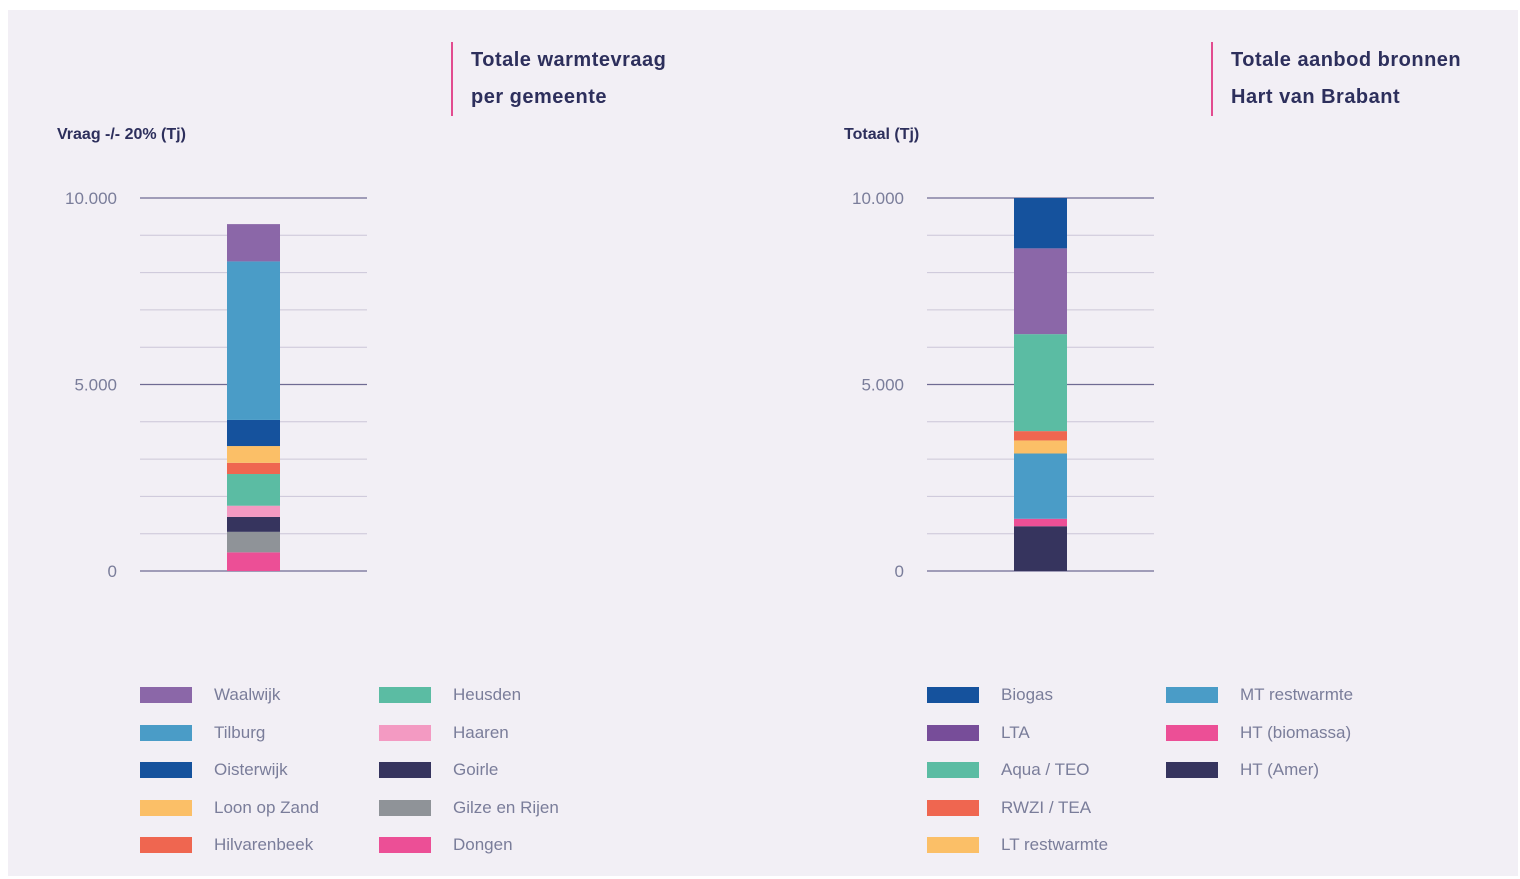  I want to click on bar-segment-goirle, so click(253, 524).